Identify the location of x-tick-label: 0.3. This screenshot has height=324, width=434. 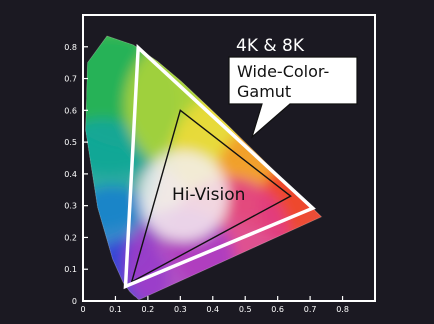
(180, 309).